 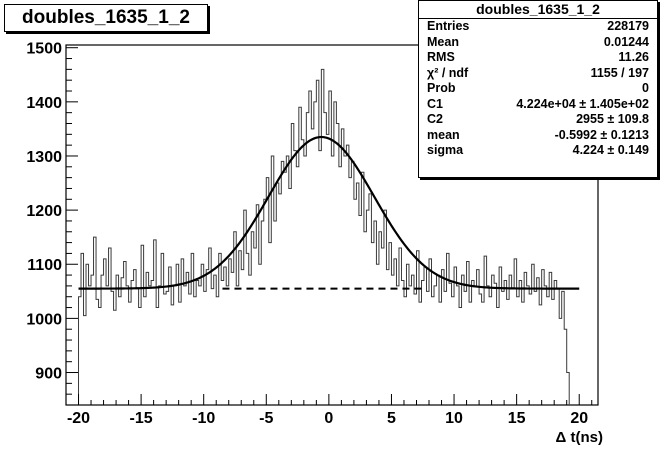 What do you see at coordinates (435, 119) in the screenshot?
I see `stats-key: C2` at bounding box center [435, 119].